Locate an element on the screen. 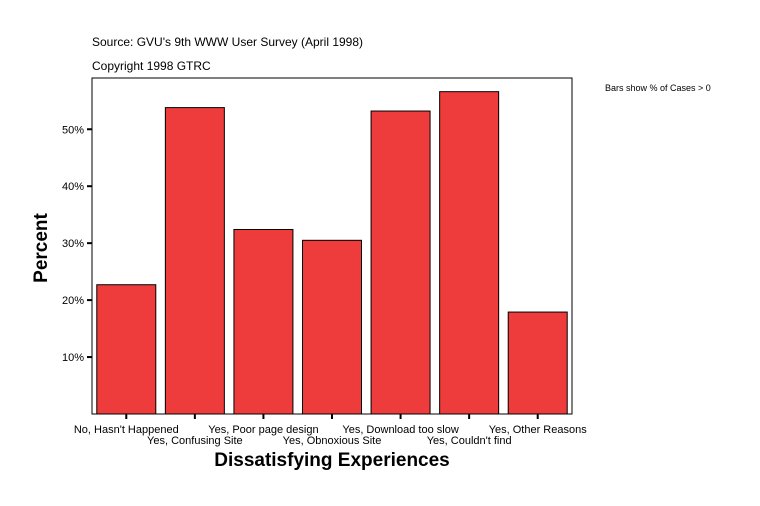 Image resolution: width=760 pixels, height=506 pixels. y-tick-label: 10% is located at coordinates (73, 358).